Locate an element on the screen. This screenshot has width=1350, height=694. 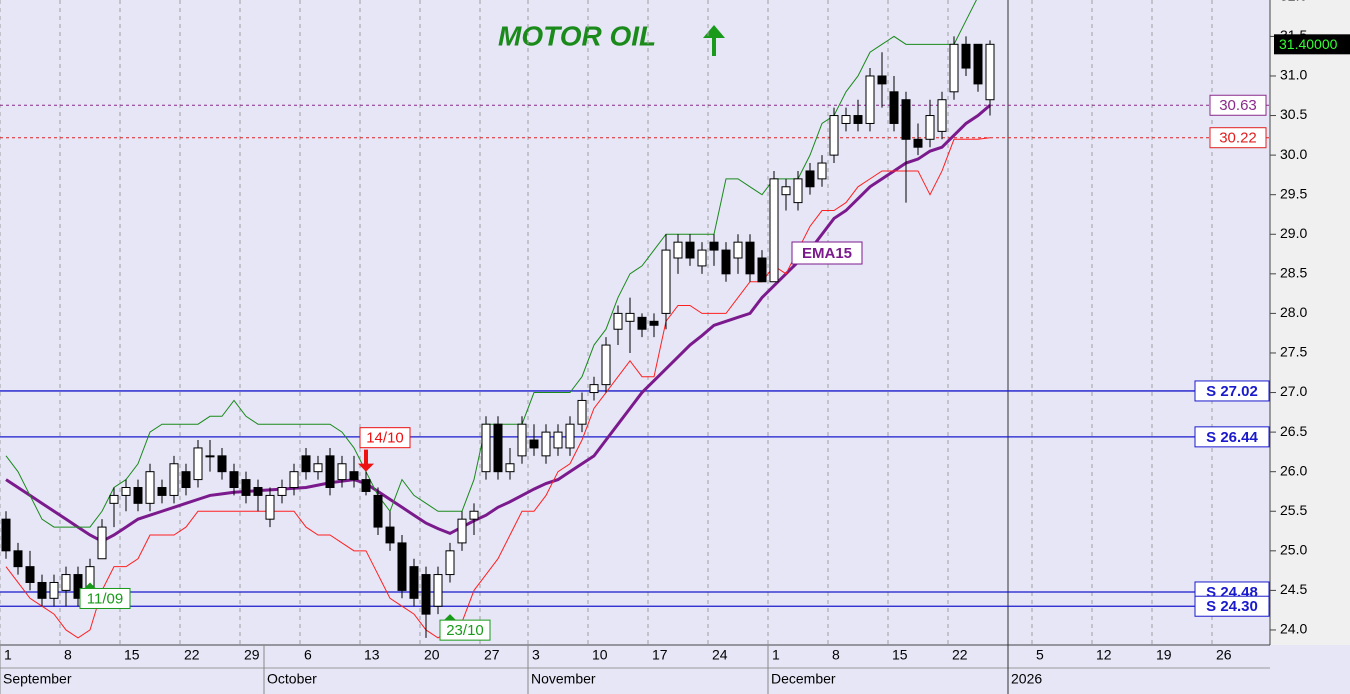
x-tick-label: 10 is located at coordinates (600, 655).